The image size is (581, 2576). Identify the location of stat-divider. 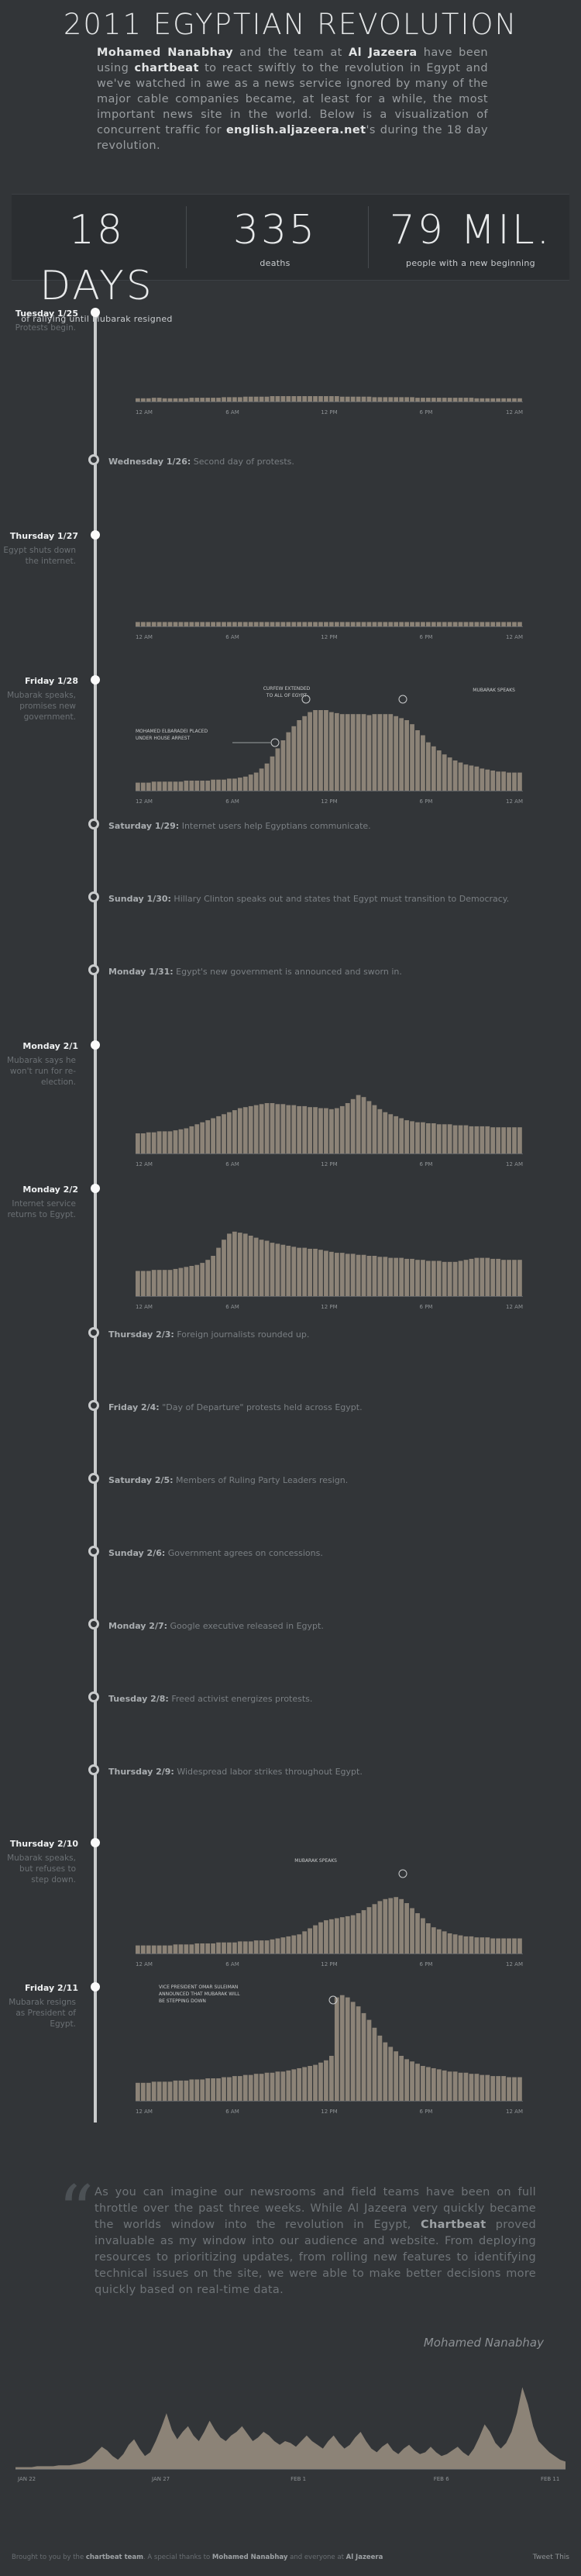
(186, 237).